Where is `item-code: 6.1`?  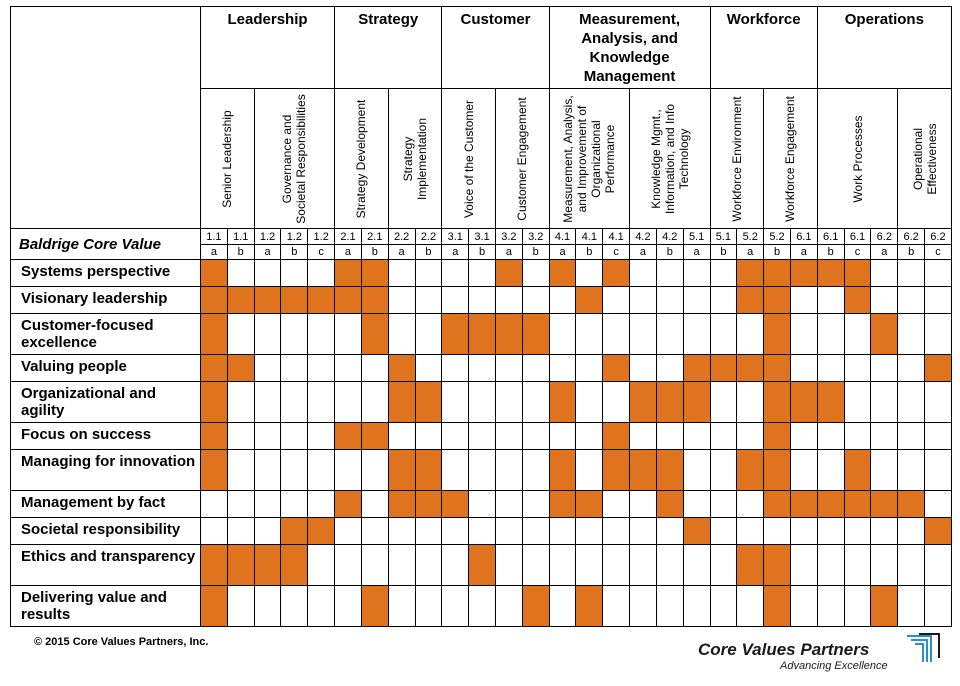 item-code: 6.1 is located at coordinates (857, 236).